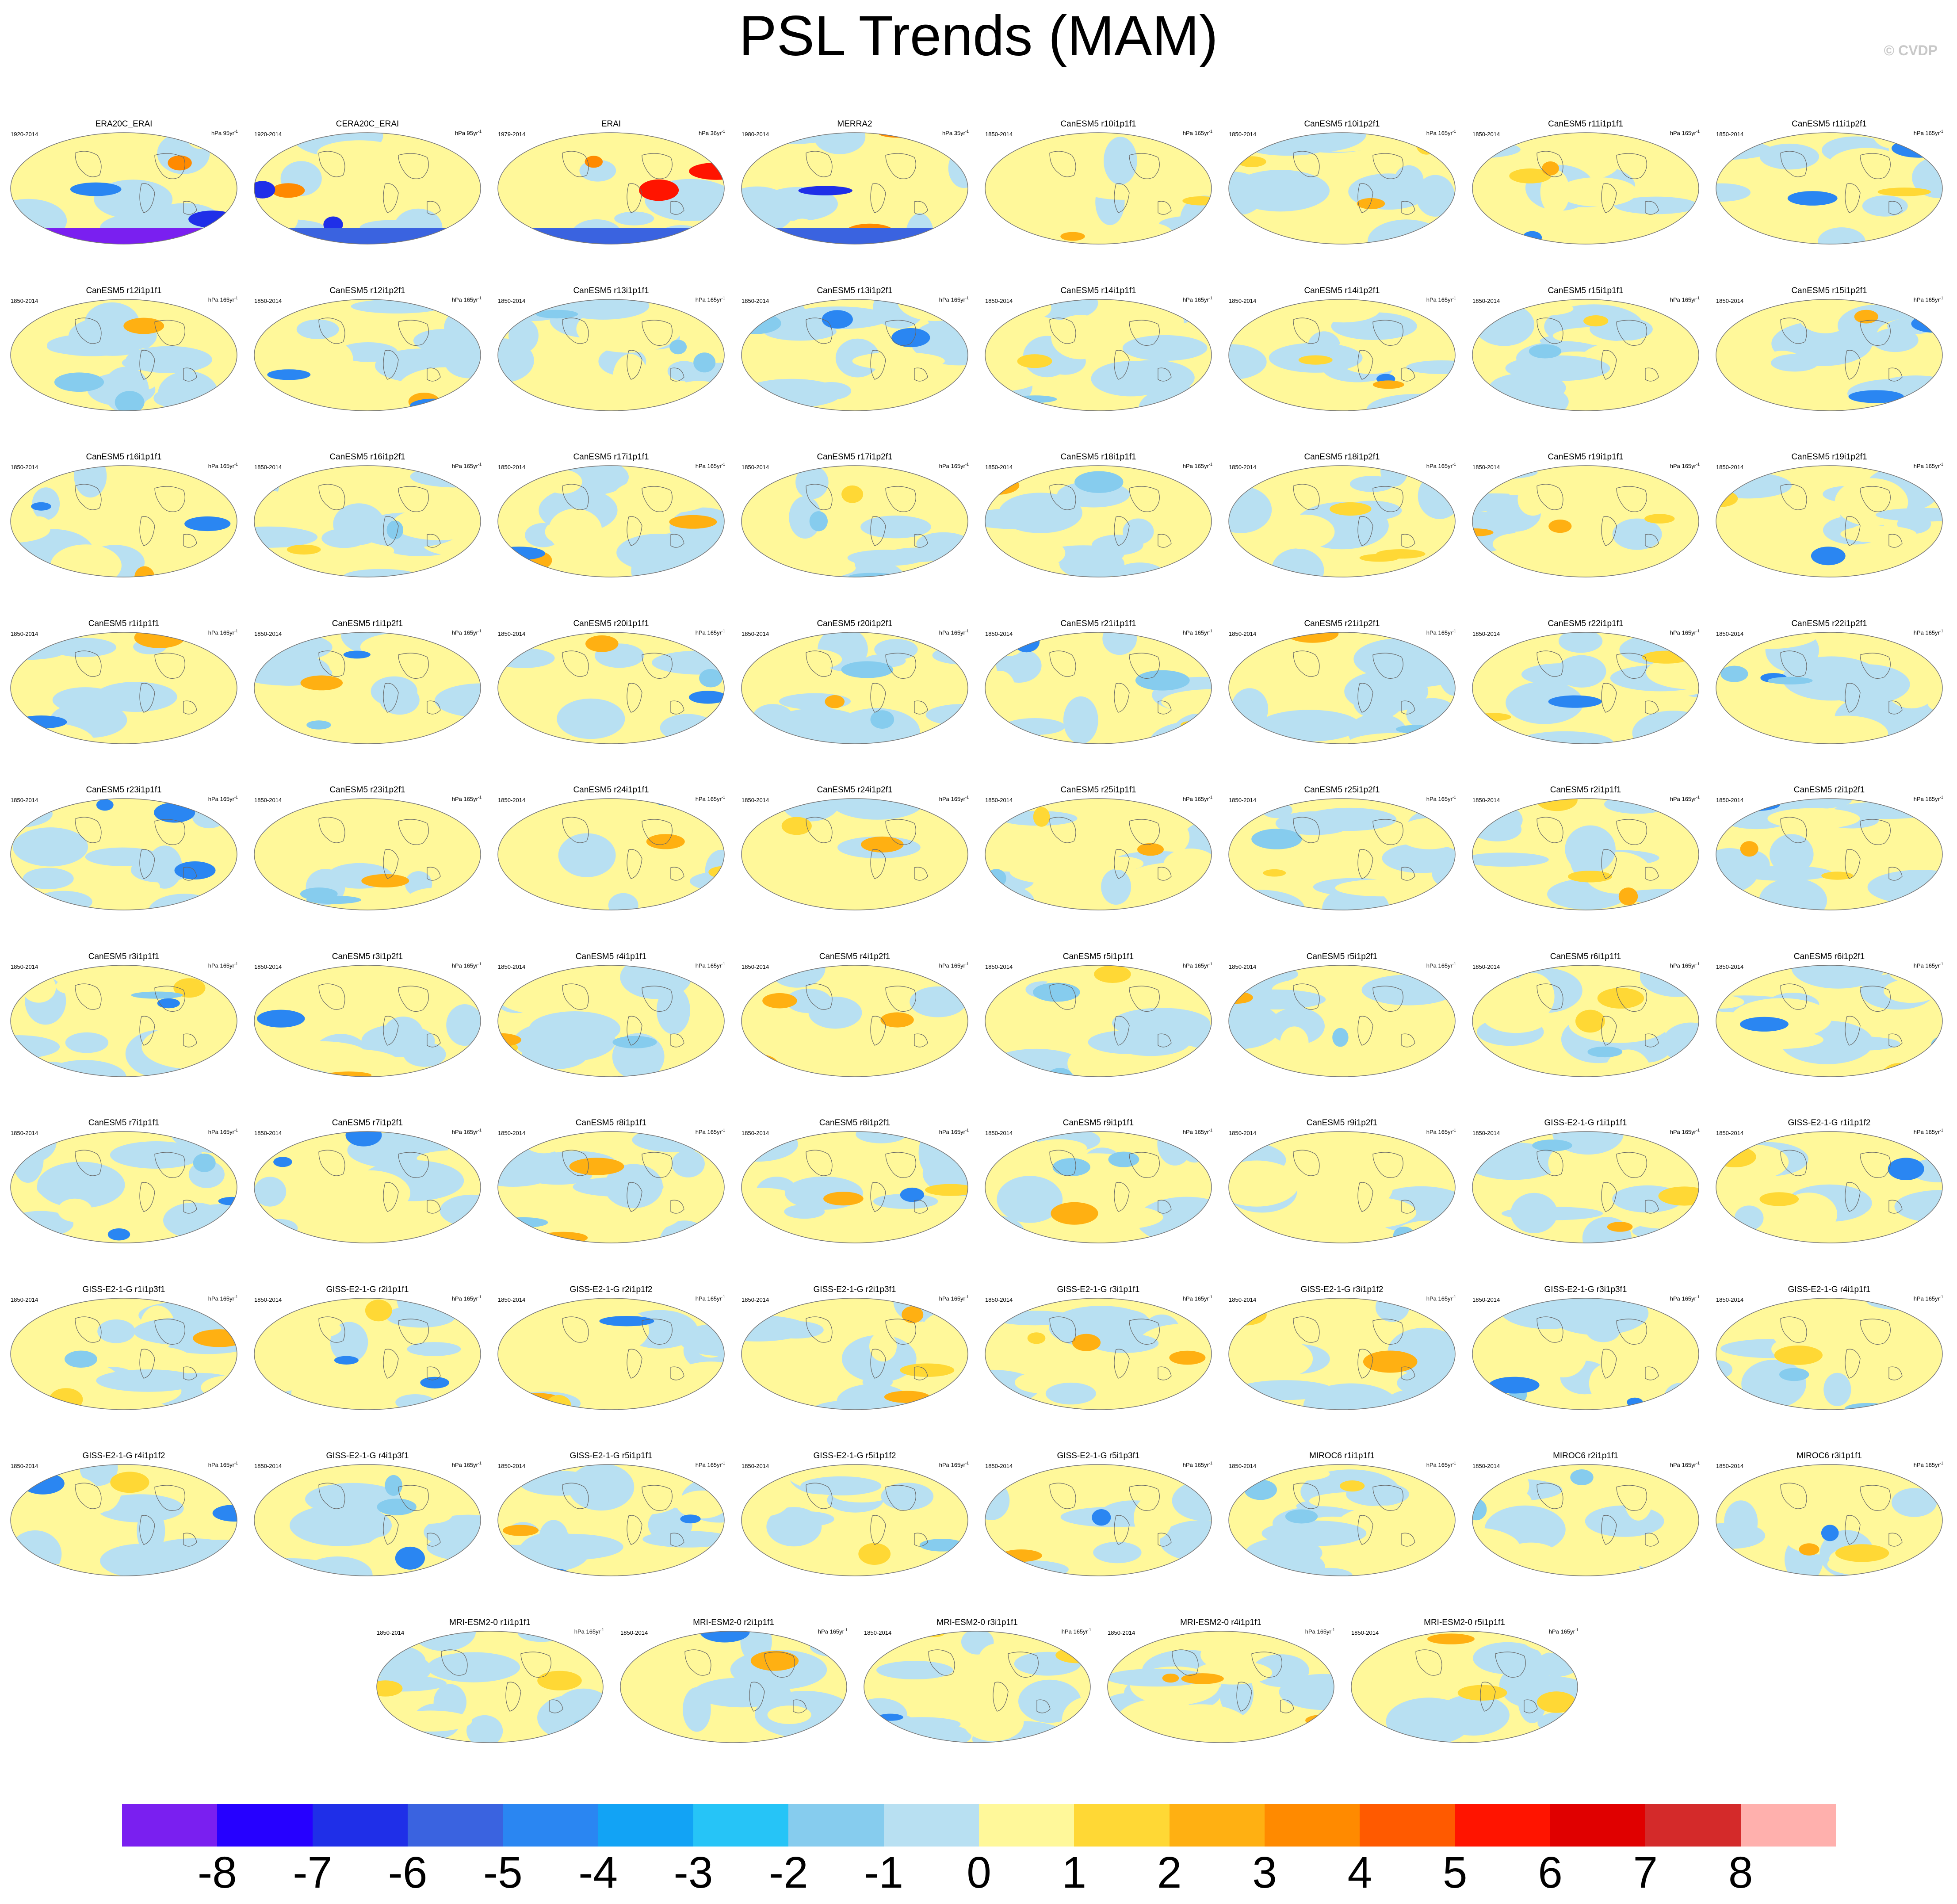 This screenshot has width=1957, height=1904. I want to click on panel-title: CanESM5 r3i1p1f1, so click(124, 956).